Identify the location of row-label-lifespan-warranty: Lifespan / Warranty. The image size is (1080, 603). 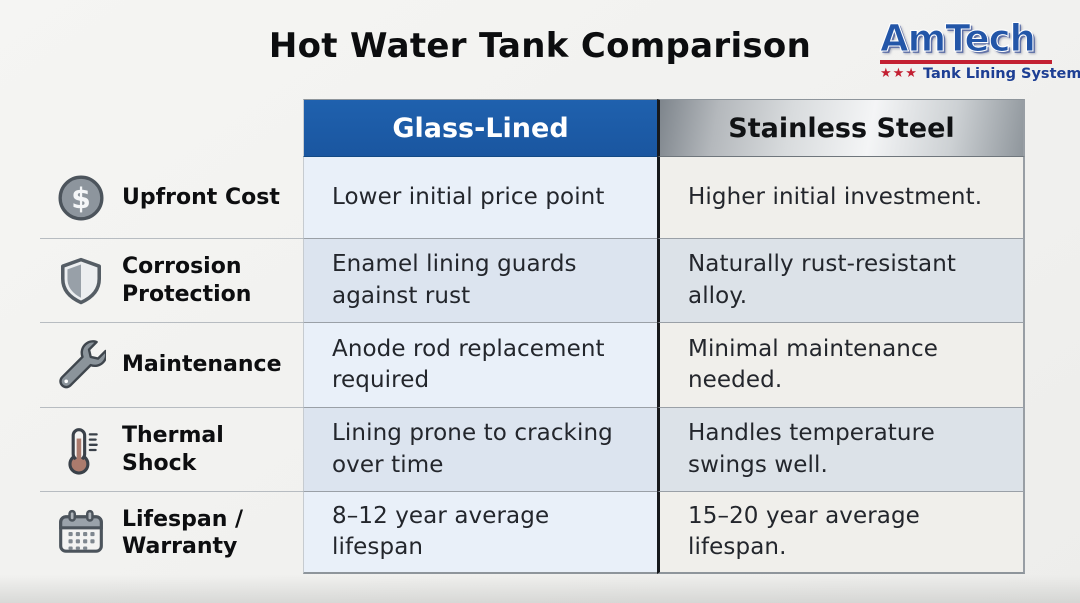
(171, 533).